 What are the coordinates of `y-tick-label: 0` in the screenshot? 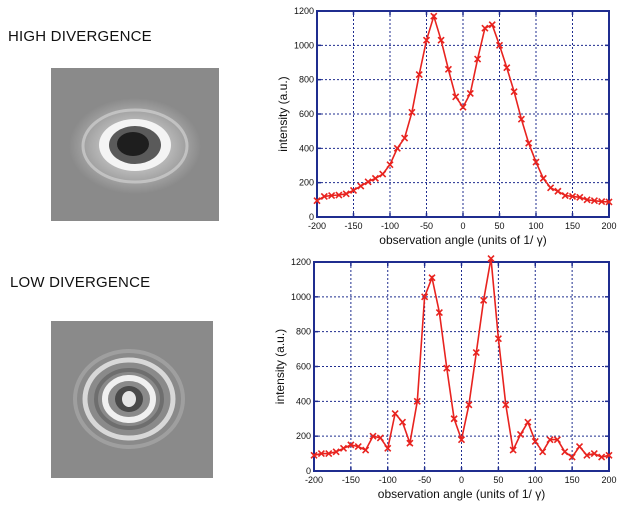 It's located at (311, 217).